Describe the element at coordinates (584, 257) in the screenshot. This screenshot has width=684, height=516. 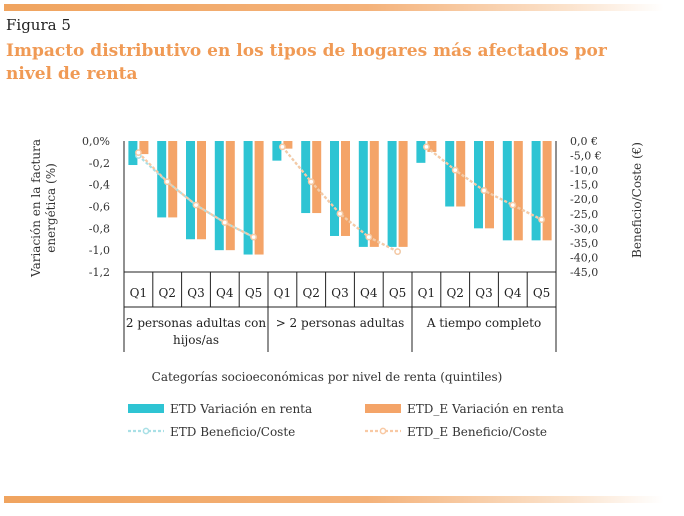
I see `y-right-tick-label: -40,0` at that location.